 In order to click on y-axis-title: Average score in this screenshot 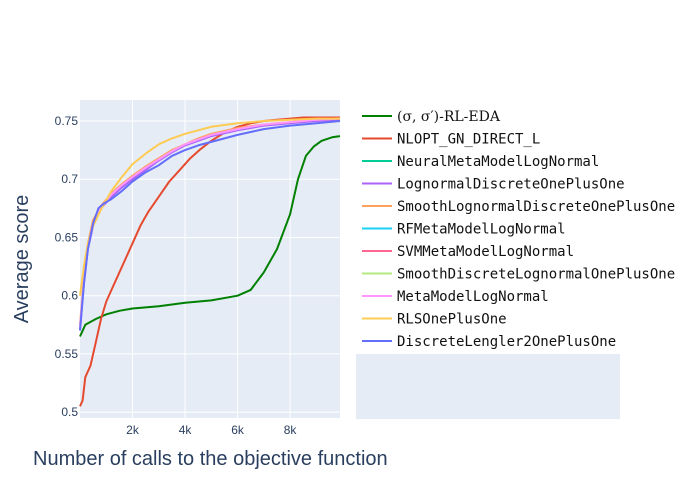, I will do `click(22, 259)`.